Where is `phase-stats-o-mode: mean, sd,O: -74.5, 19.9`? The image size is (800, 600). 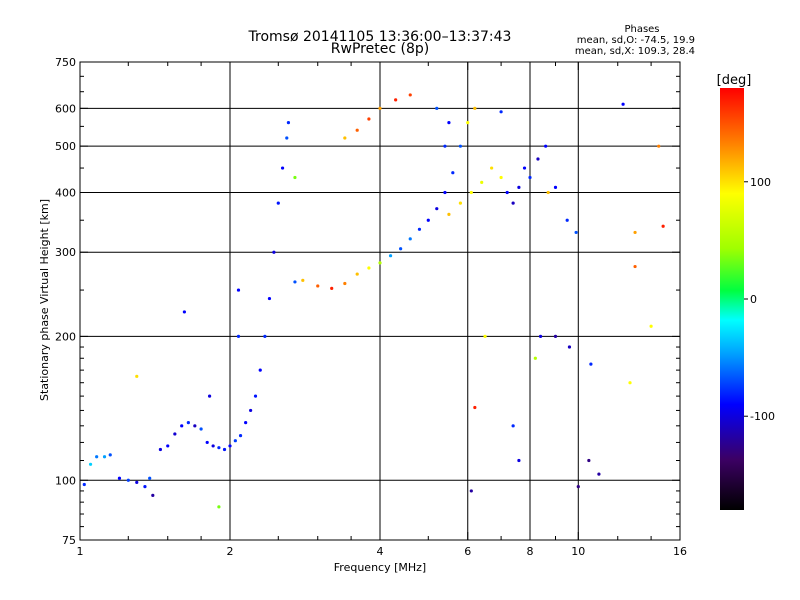
phase-stats-o-mode: mean, sd,O: -74.5, 19.9 is located at coordinates (636, 40).